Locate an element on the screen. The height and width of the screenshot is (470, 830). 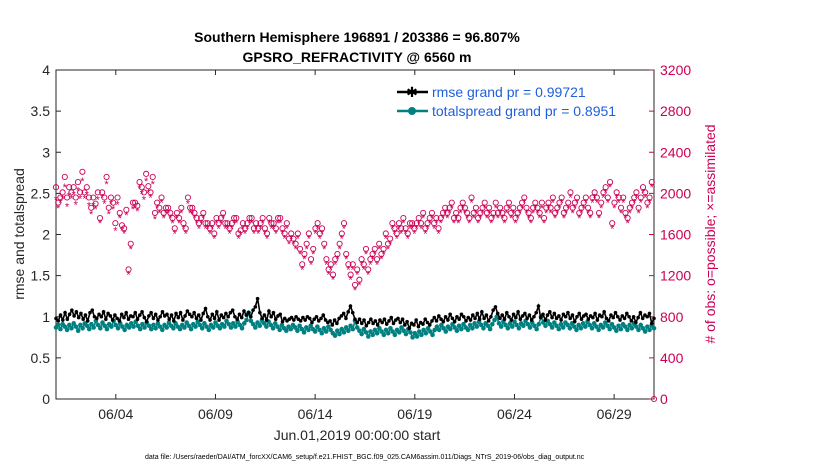
y-axis-label-left: rmse and totalspread is located at coordinates (19, 234).